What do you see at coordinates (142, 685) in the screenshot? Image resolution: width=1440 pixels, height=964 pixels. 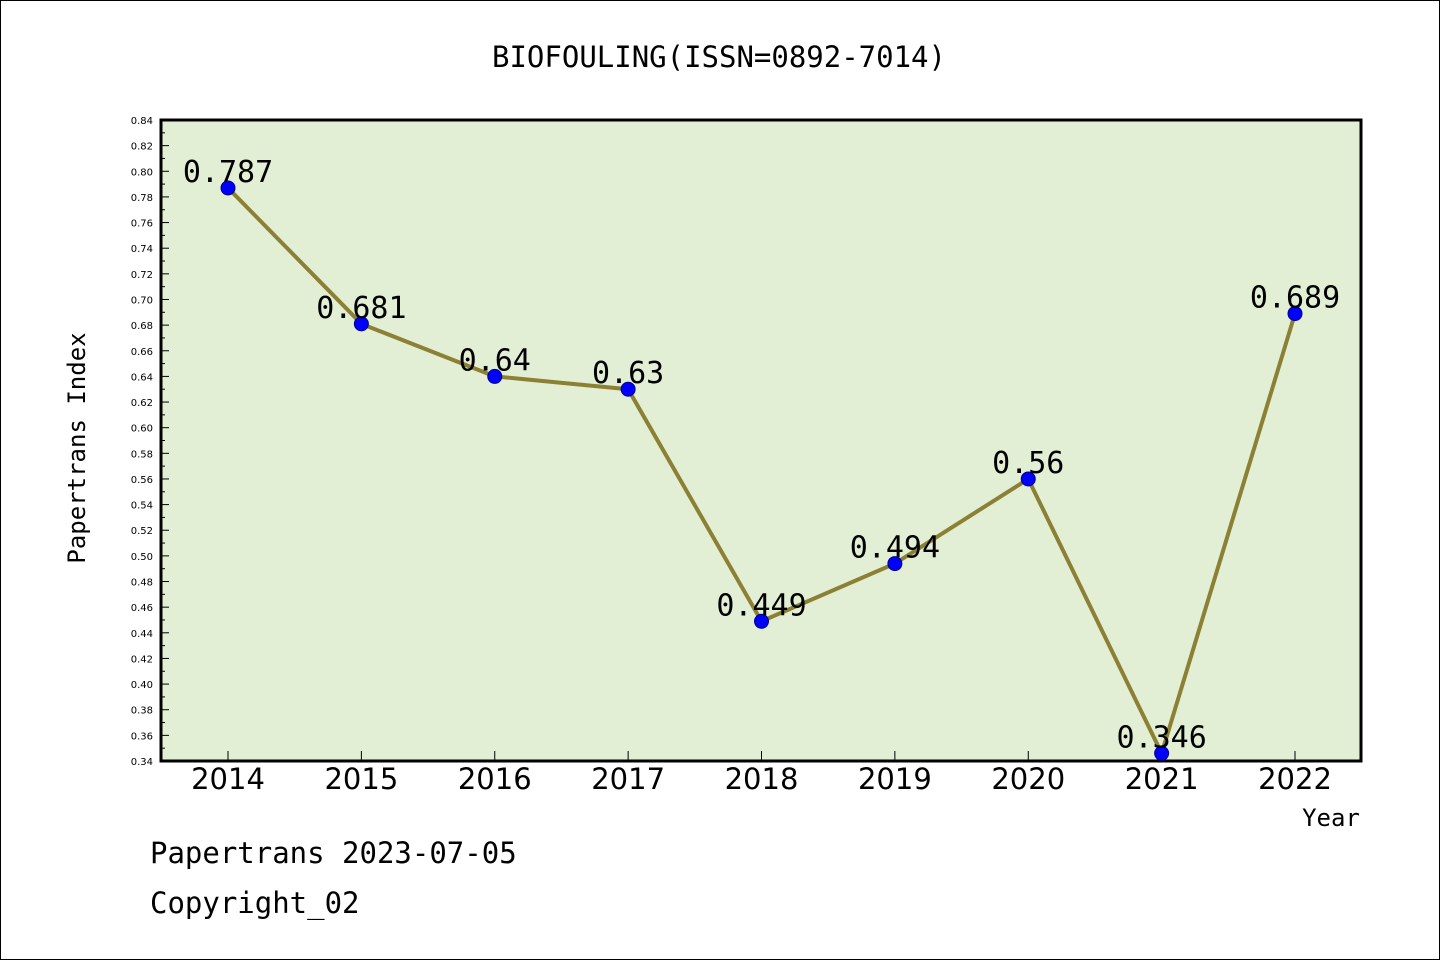 I see `y-tick-label: 0.40` at bounding box center [142, 685].